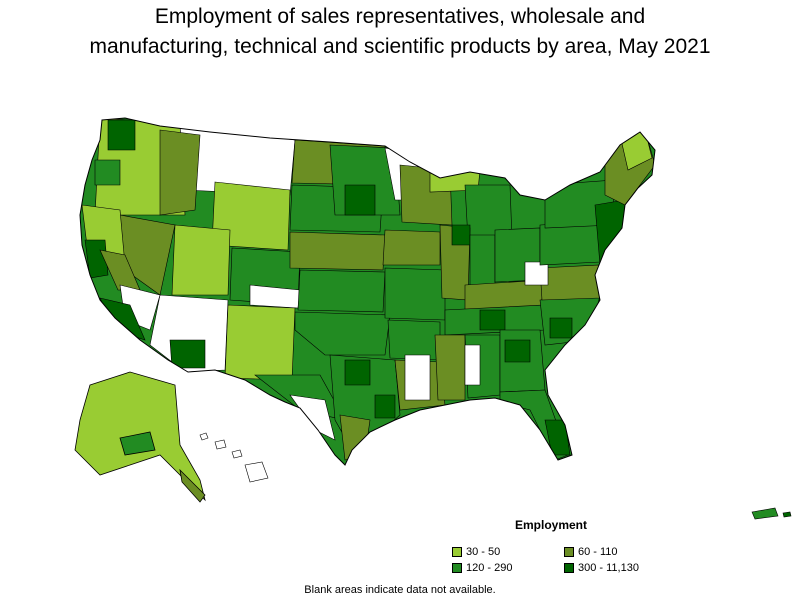  What do you see at coordinates (570, 243) in the screenshot?
I see `region-pennsylvania` at bounding box center [570, 243].